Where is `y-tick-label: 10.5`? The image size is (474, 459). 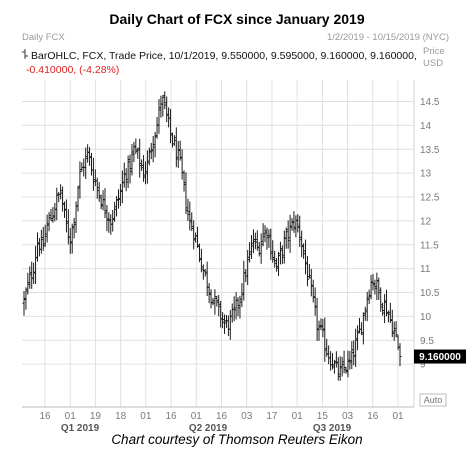
y-tick-label: 10.5 is located at coordinates (430, 293).